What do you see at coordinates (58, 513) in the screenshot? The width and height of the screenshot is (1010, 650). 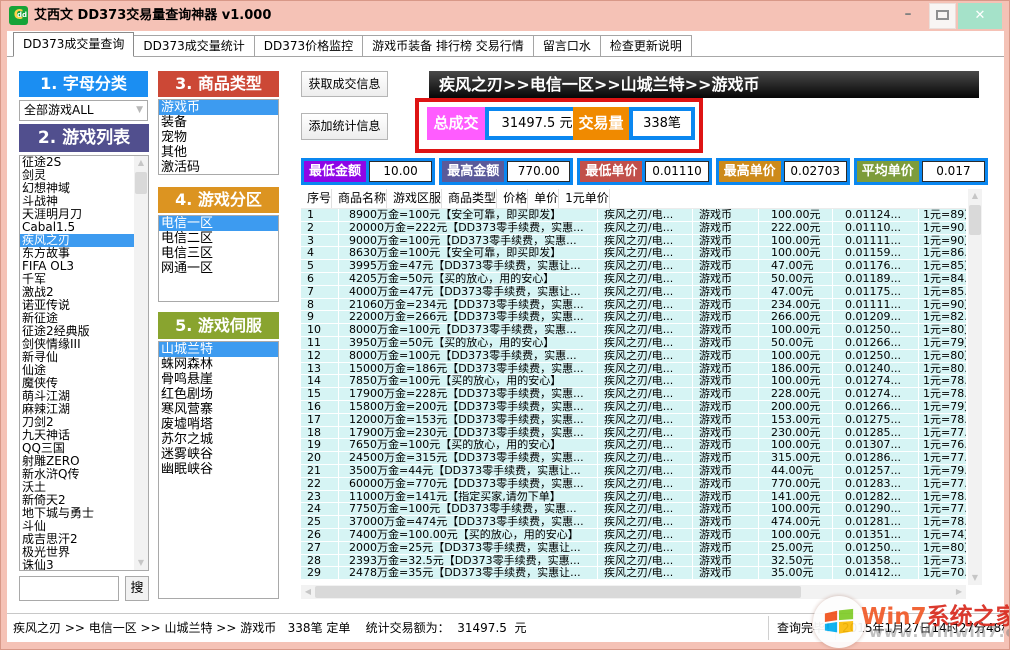 I see `game-list-item: 地下城与勇士` at bounding box center [58, 513].